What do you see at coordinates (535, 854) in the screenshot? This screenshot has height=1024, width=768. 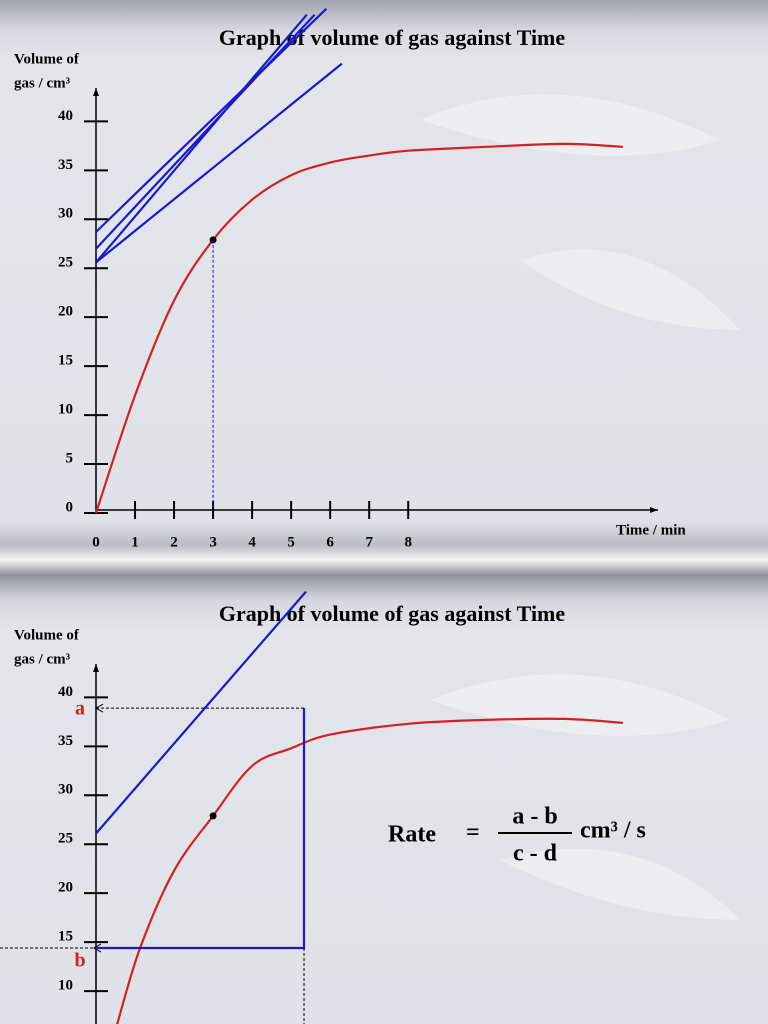 I see `formula-denominator: c - d` at bounding box center [535, 854].